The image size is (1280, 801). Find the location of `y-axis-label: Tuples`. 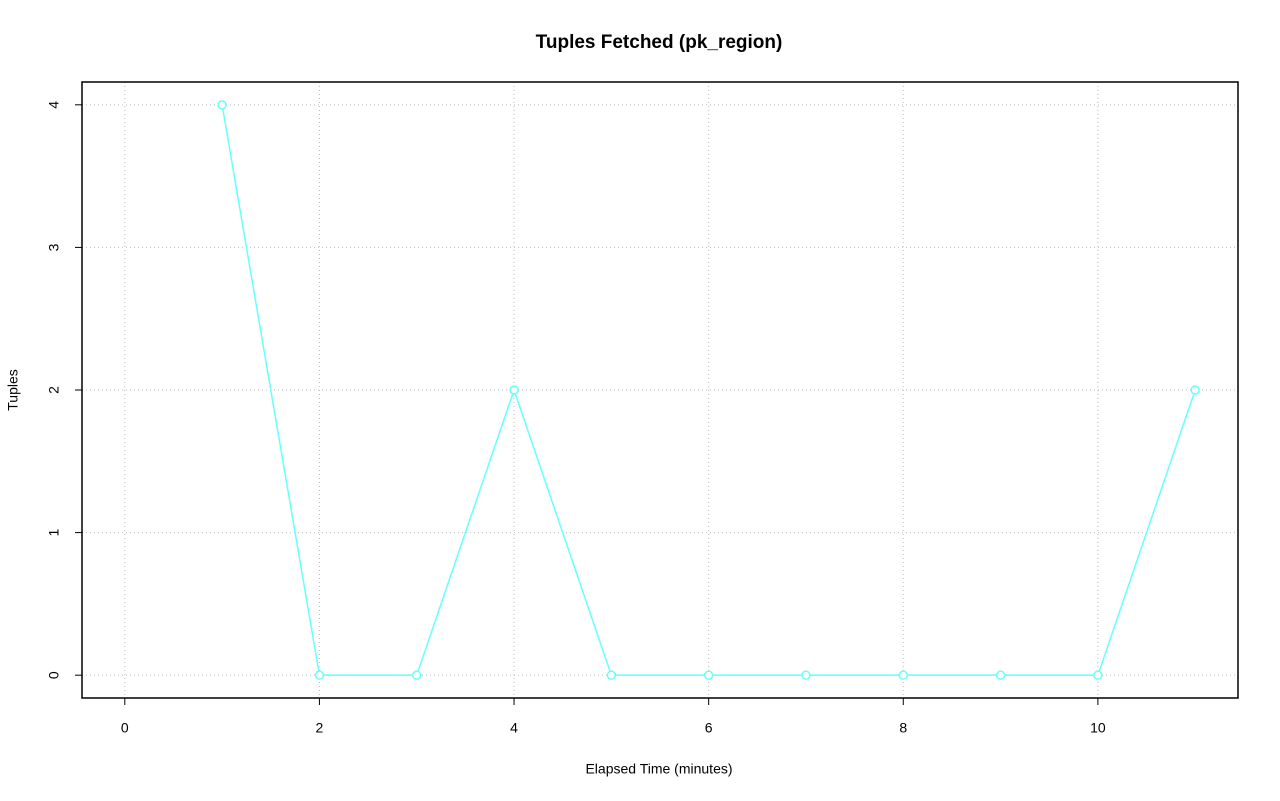

y-axis-label: Tuples is located at coordinates (13, 390).